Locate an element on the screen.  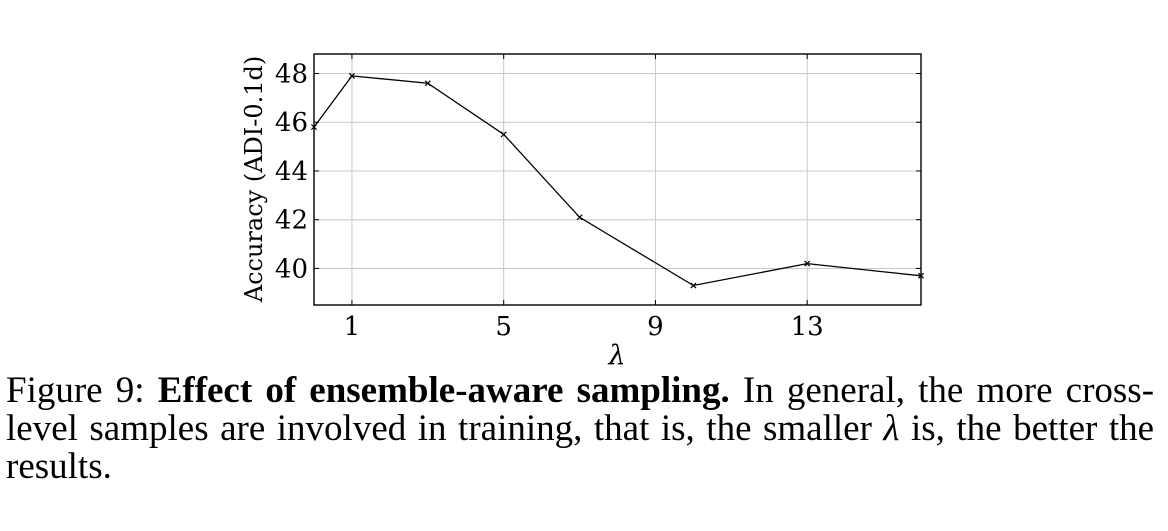
caption-lambda-symbol: λ is located at coordinates (891, 428).